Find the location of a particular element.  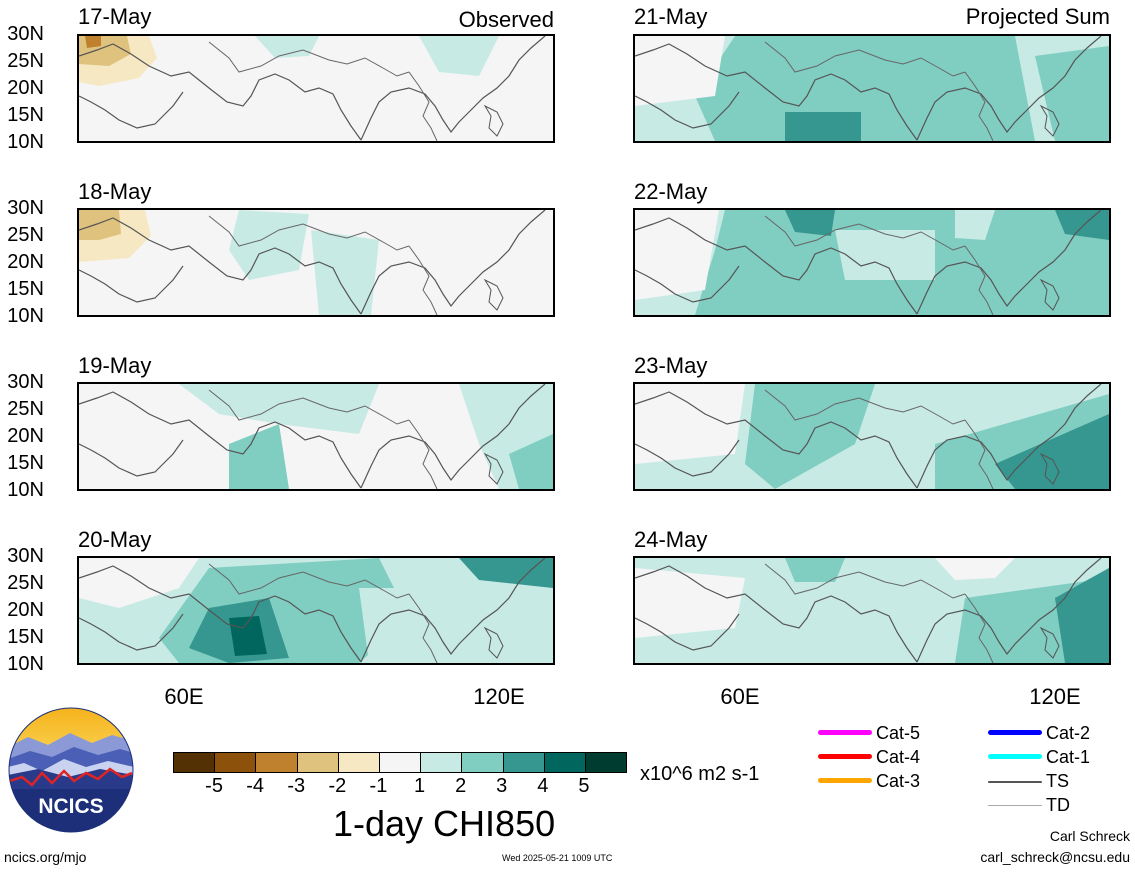

panel-date-projected-4: 24-May is located at coordinates (671, 539).